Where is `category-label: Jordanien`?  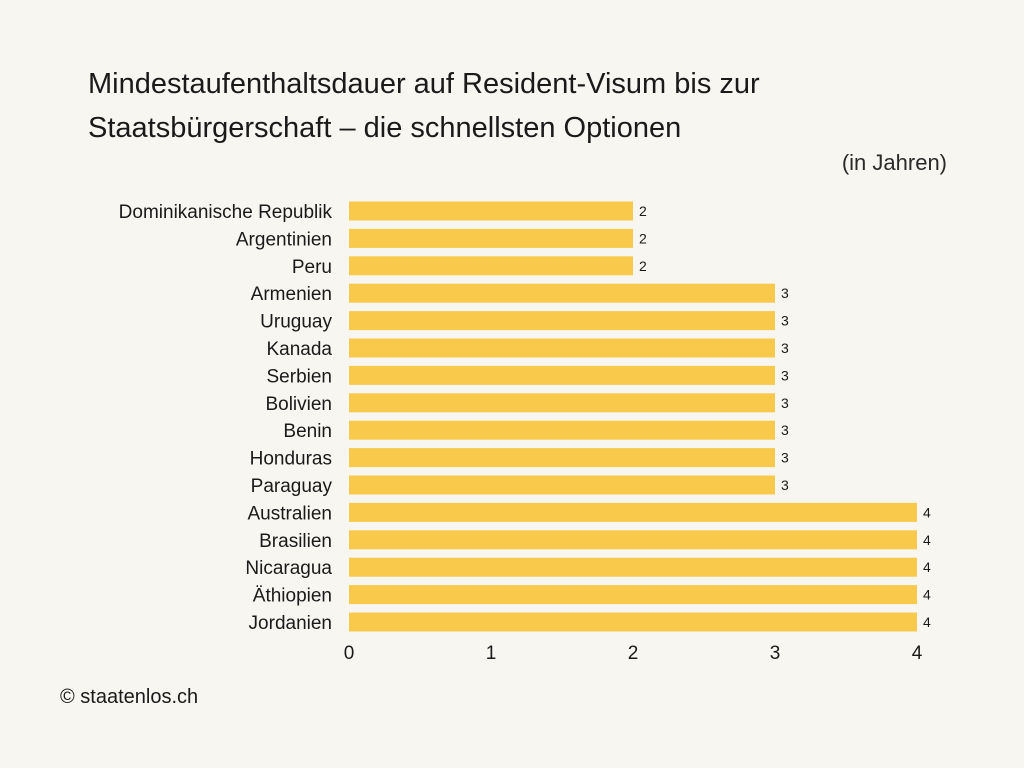
category-label: Jordanien is located at coordinates (290, 623).